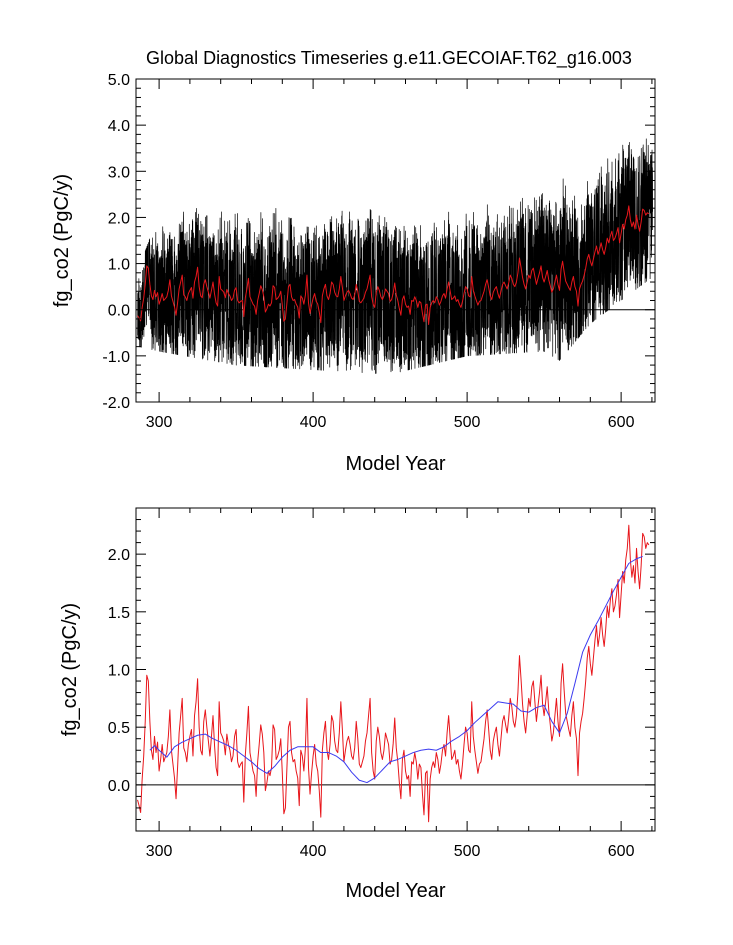 This screenshot has width=733, height=945. What do you see at coordinates (119, 728) in the screenshot?
I see `y-tick-label: 0.5` at bounding box center [119, 728].